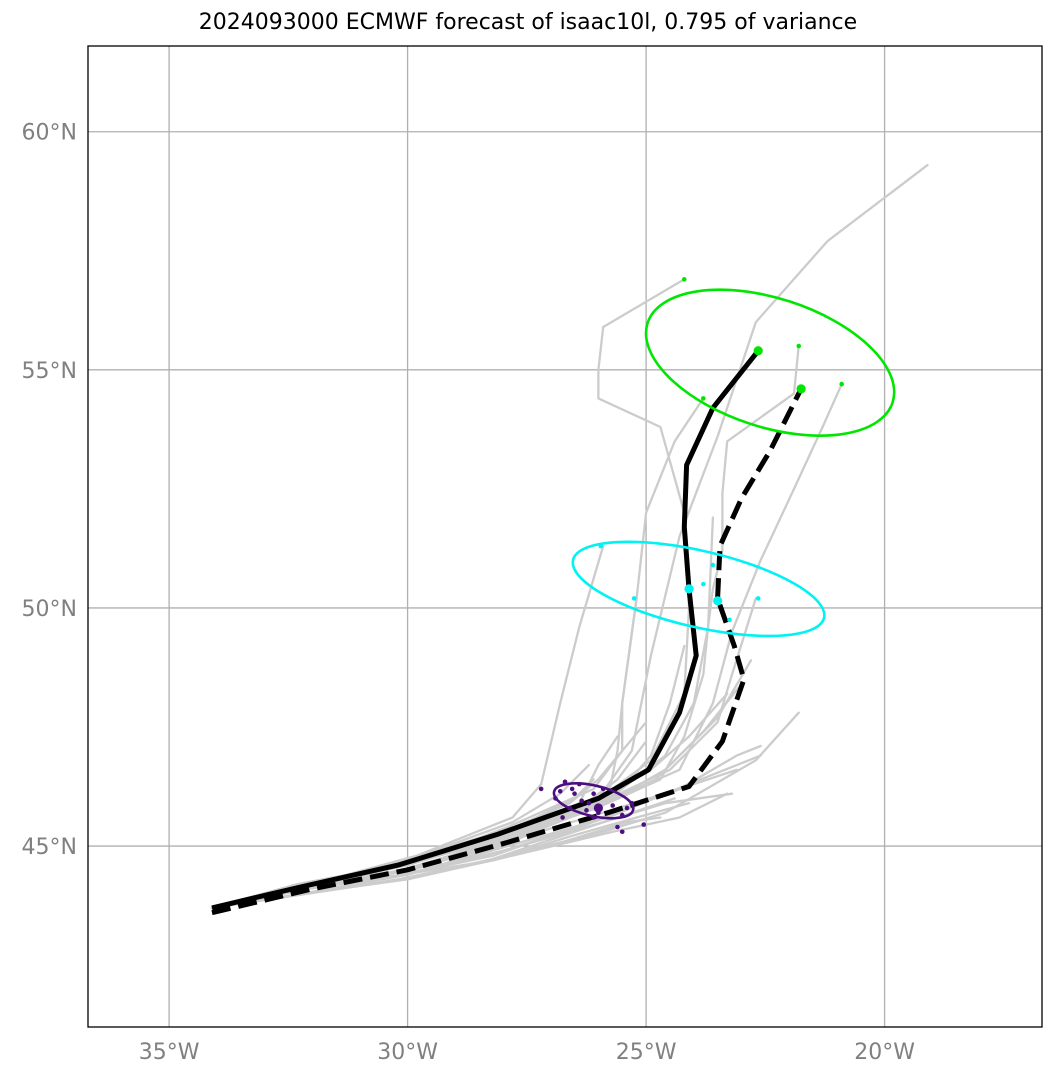 This screenshot has width=1056, height=1077. Describe the element at coordinates (49, 847) in the screenshot. I see `y-tick-label: 45°N` at that location.